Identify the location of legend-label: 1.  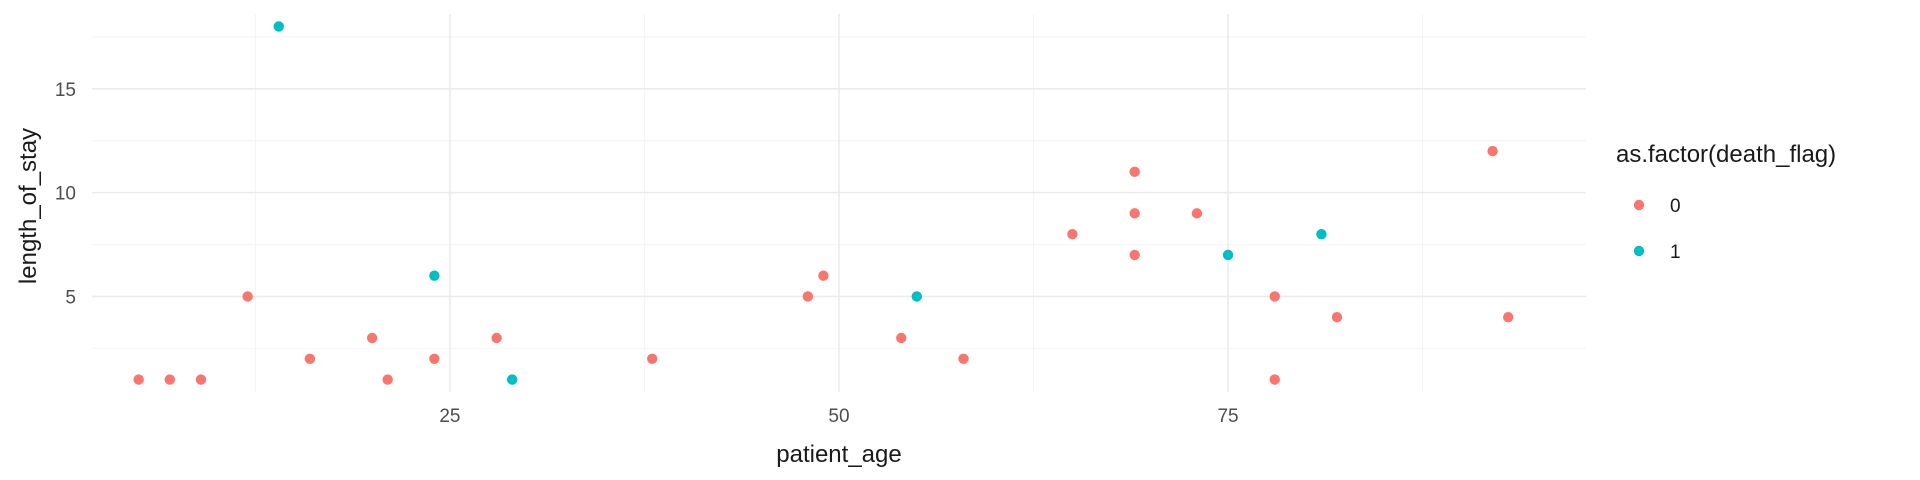
(1675, 252).